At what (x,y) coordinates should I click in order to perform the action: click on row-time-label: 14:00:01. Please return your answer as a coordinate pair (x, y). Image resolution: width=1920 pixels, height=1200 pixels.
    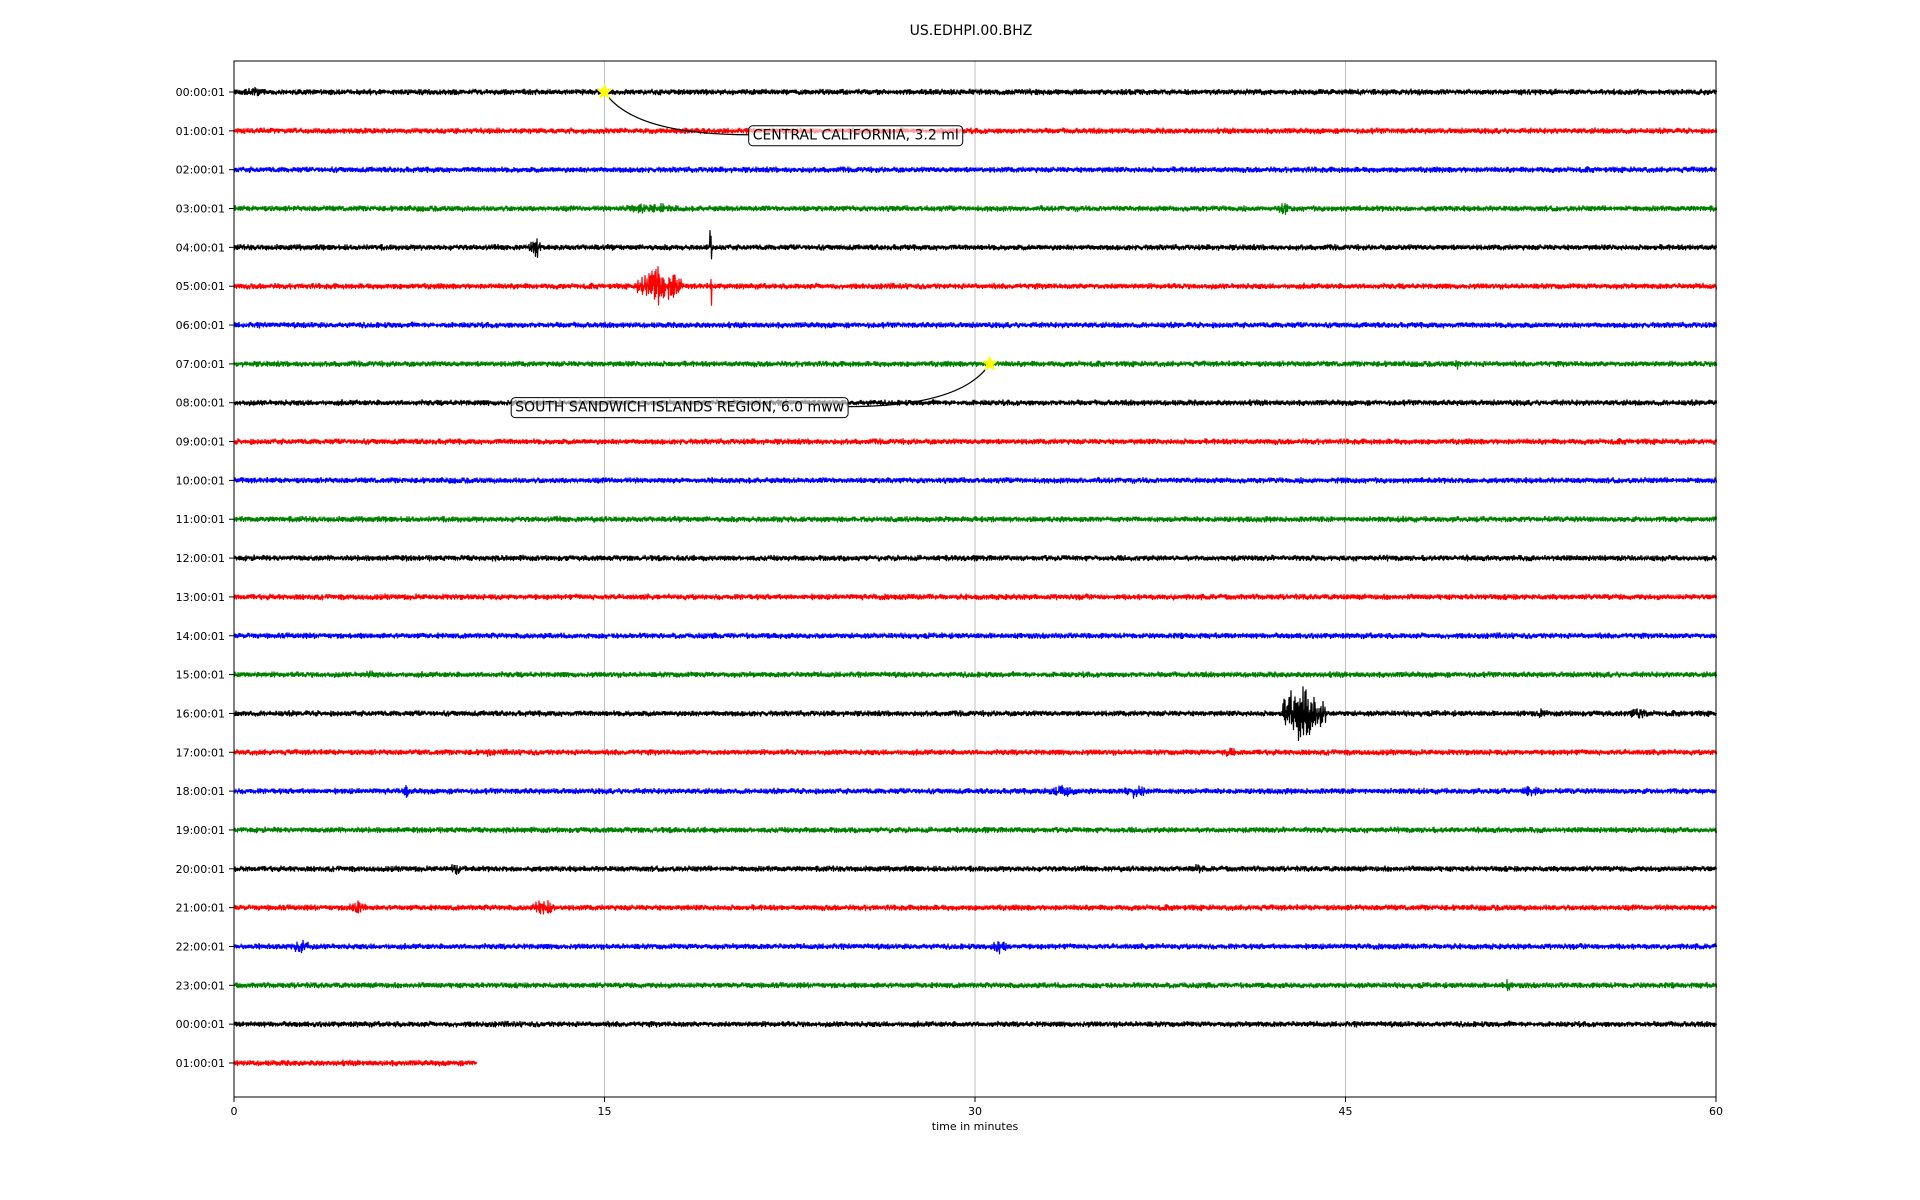
    Looking at the image, I should click on (200, 636).